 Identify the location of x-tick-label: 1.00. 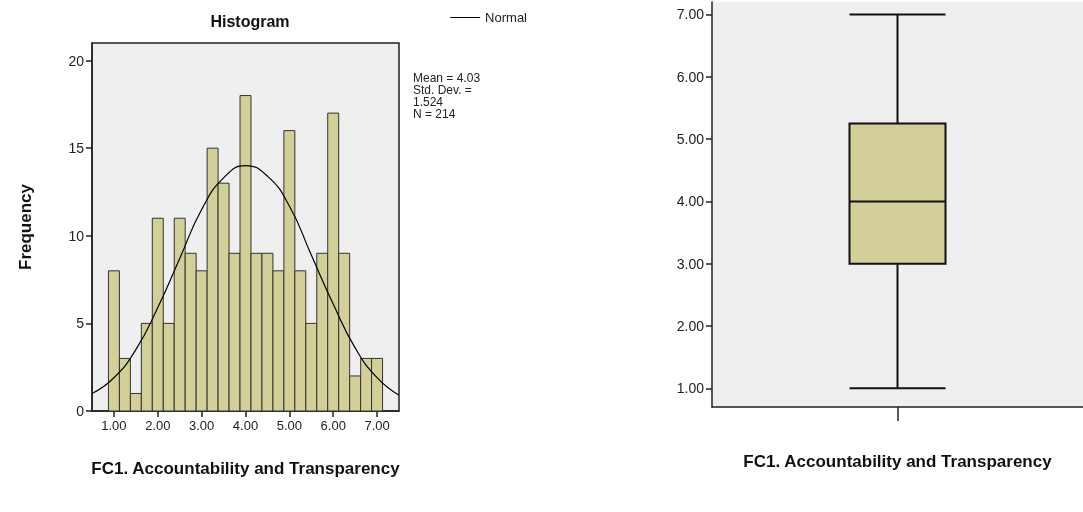
(114, 425).